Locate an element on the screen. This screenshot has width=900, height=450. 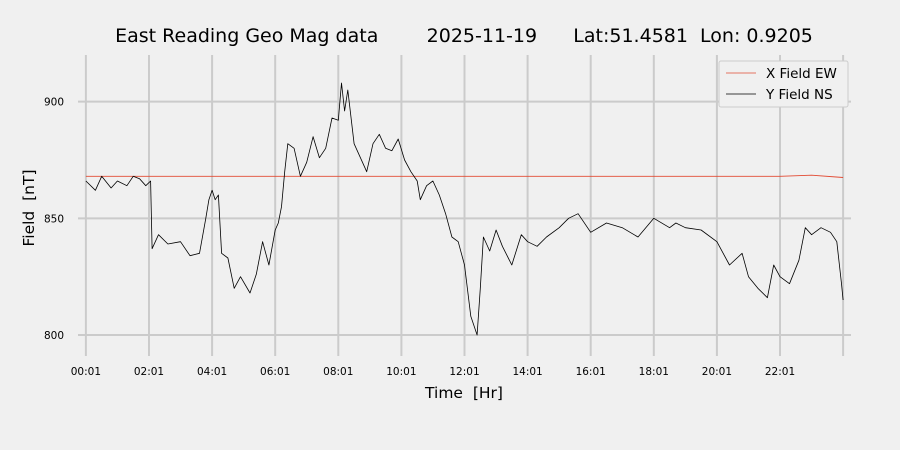
x-tick-label: 10:01 is located at coordinates (401, 372).